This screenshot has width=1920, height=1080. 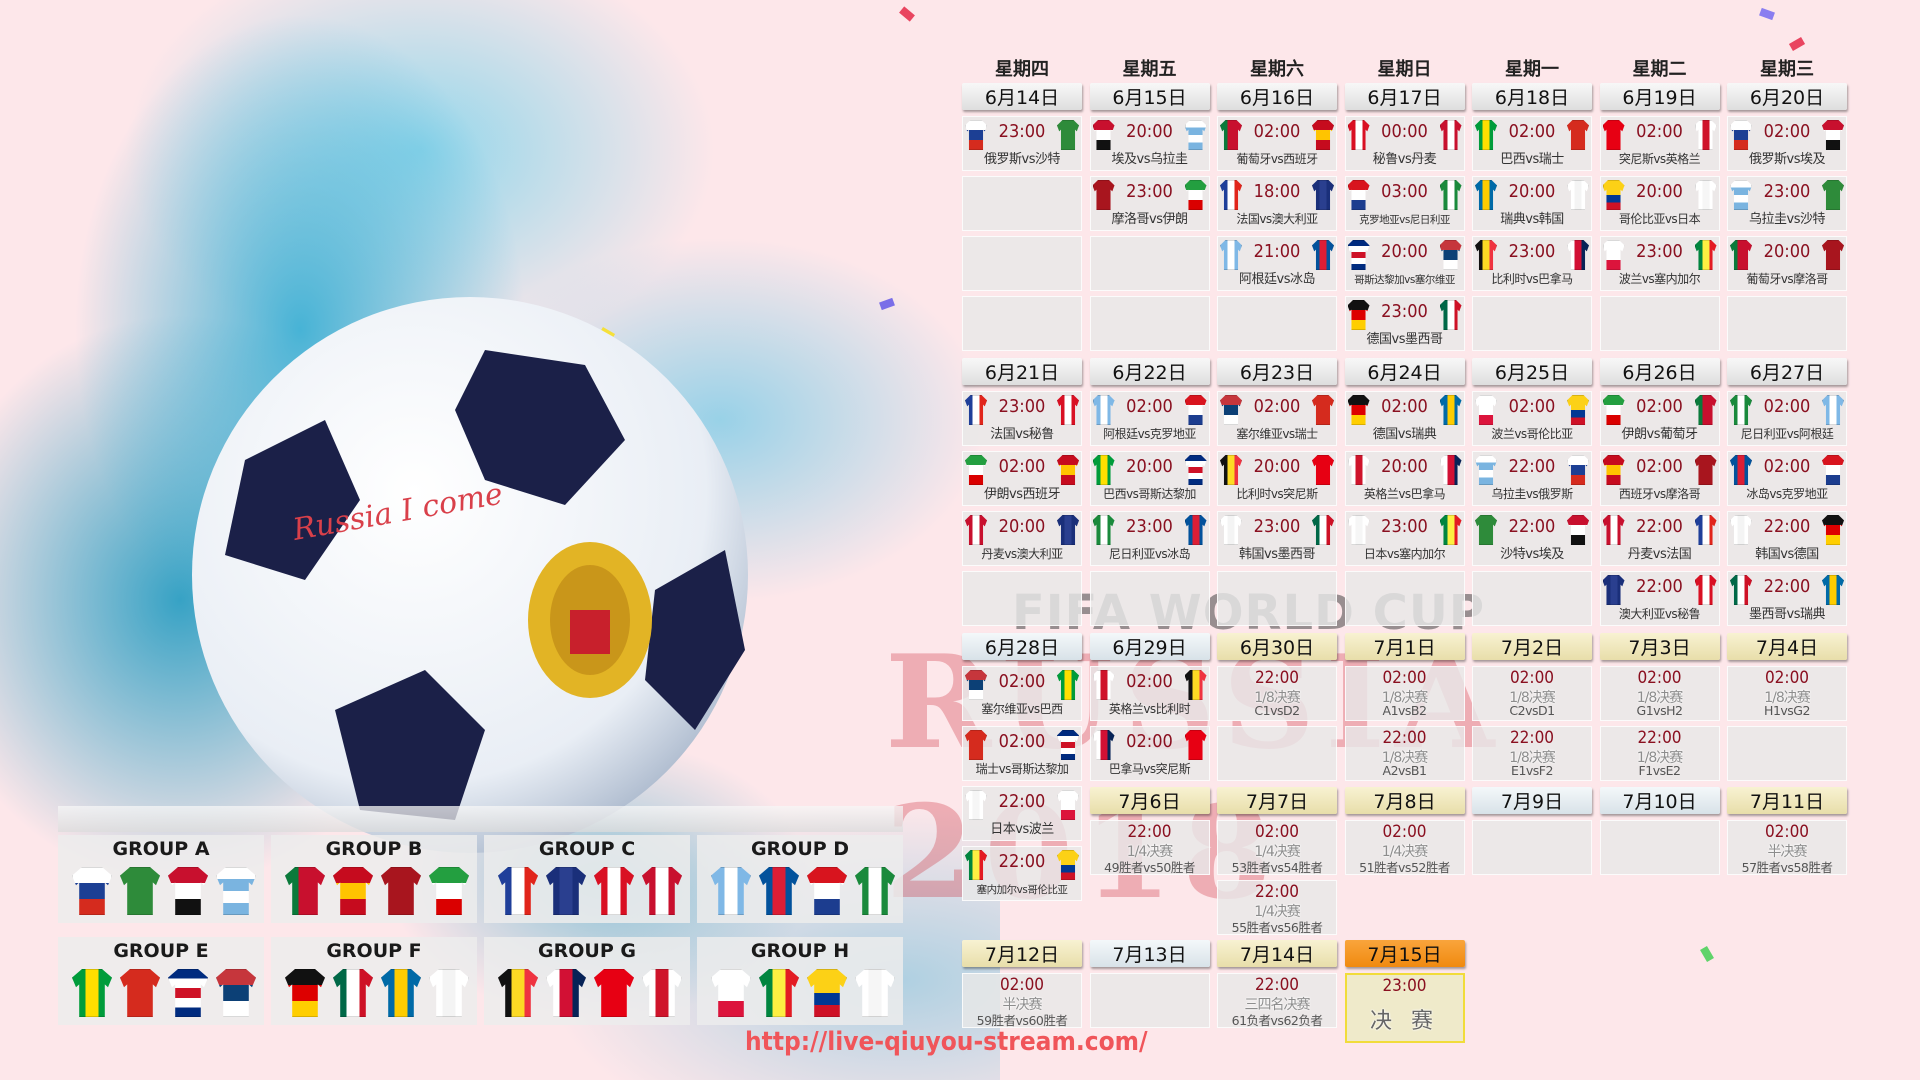 I want to click on match-cell: 02:00 英格兰vs比利时, so click(x=1149, y=693).